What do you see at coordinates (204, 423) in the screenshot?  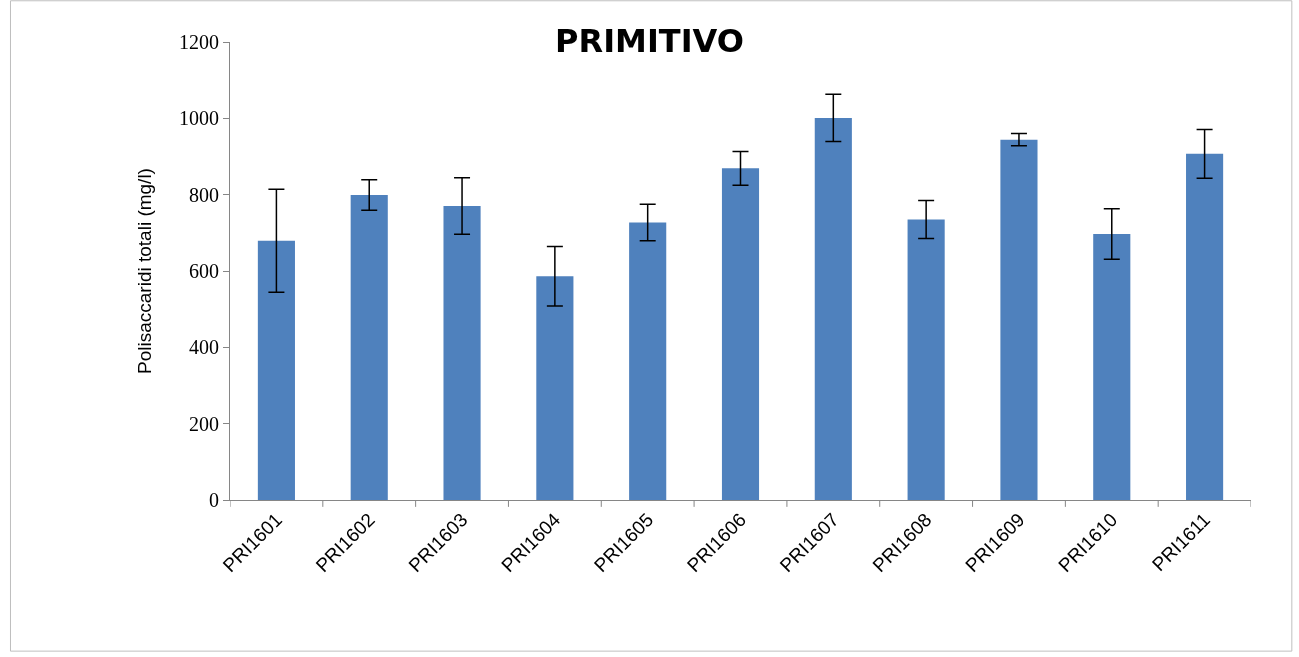 I see `y-tick-label: 200` at bounding box center [204, 423].